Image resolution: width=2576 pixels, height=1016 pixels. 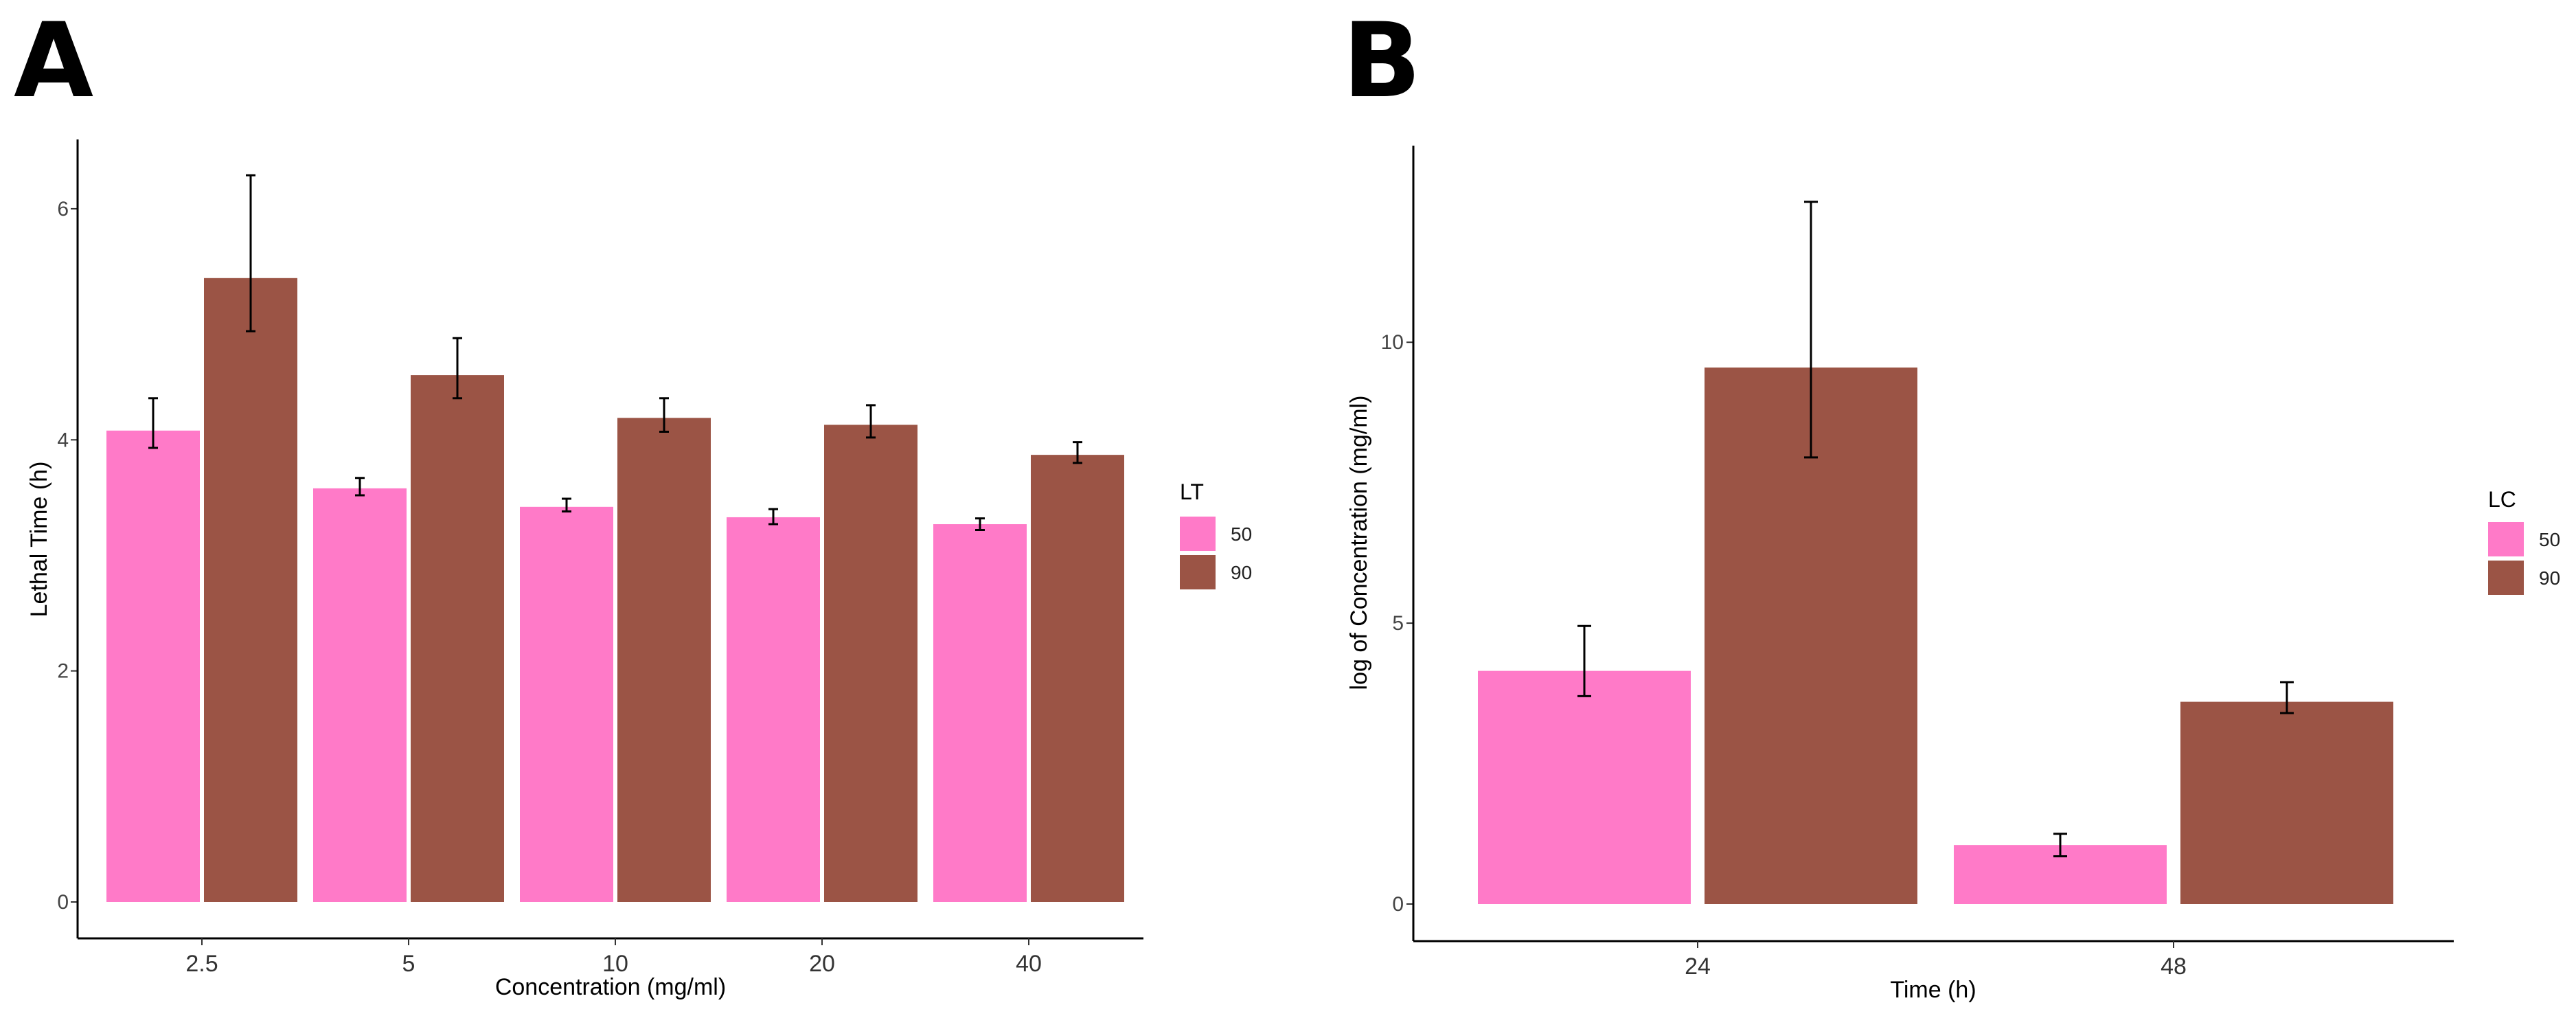 I want to click on panel-a-x-tick-label: 40, so click(x=1029, y=964).